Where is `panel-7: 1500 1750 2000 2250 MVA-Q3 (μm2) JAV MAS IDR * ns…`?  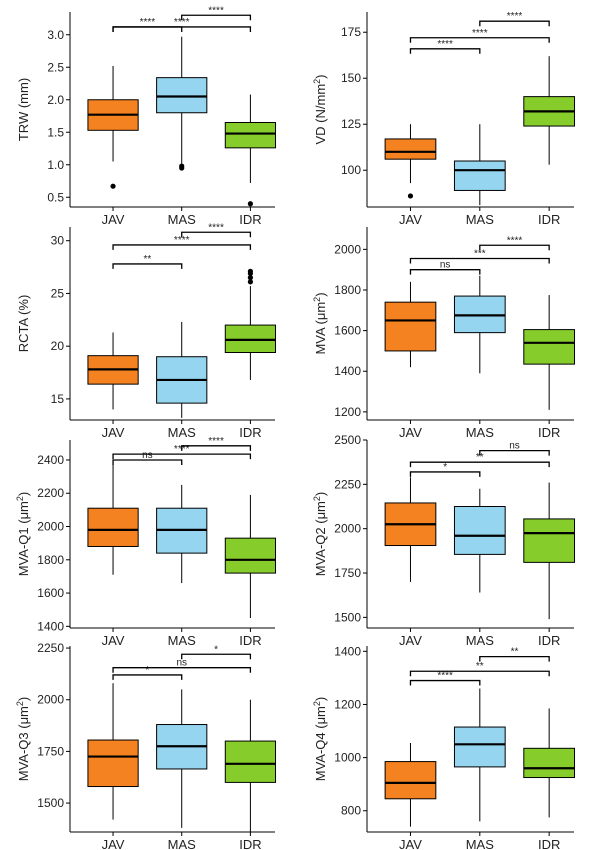
panel-7: 1500 1750 2000 2250 MVA-Q3 (μm2) JAV MAS IDR * ns… is located at coordinates (146, 745).